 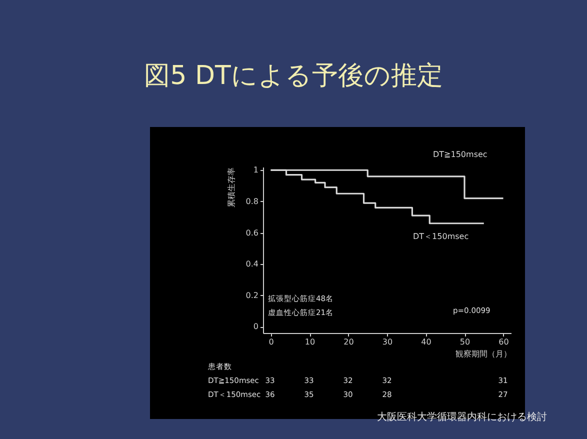 I want to click on x-tick-label: 20, so click(x=349, y=342).